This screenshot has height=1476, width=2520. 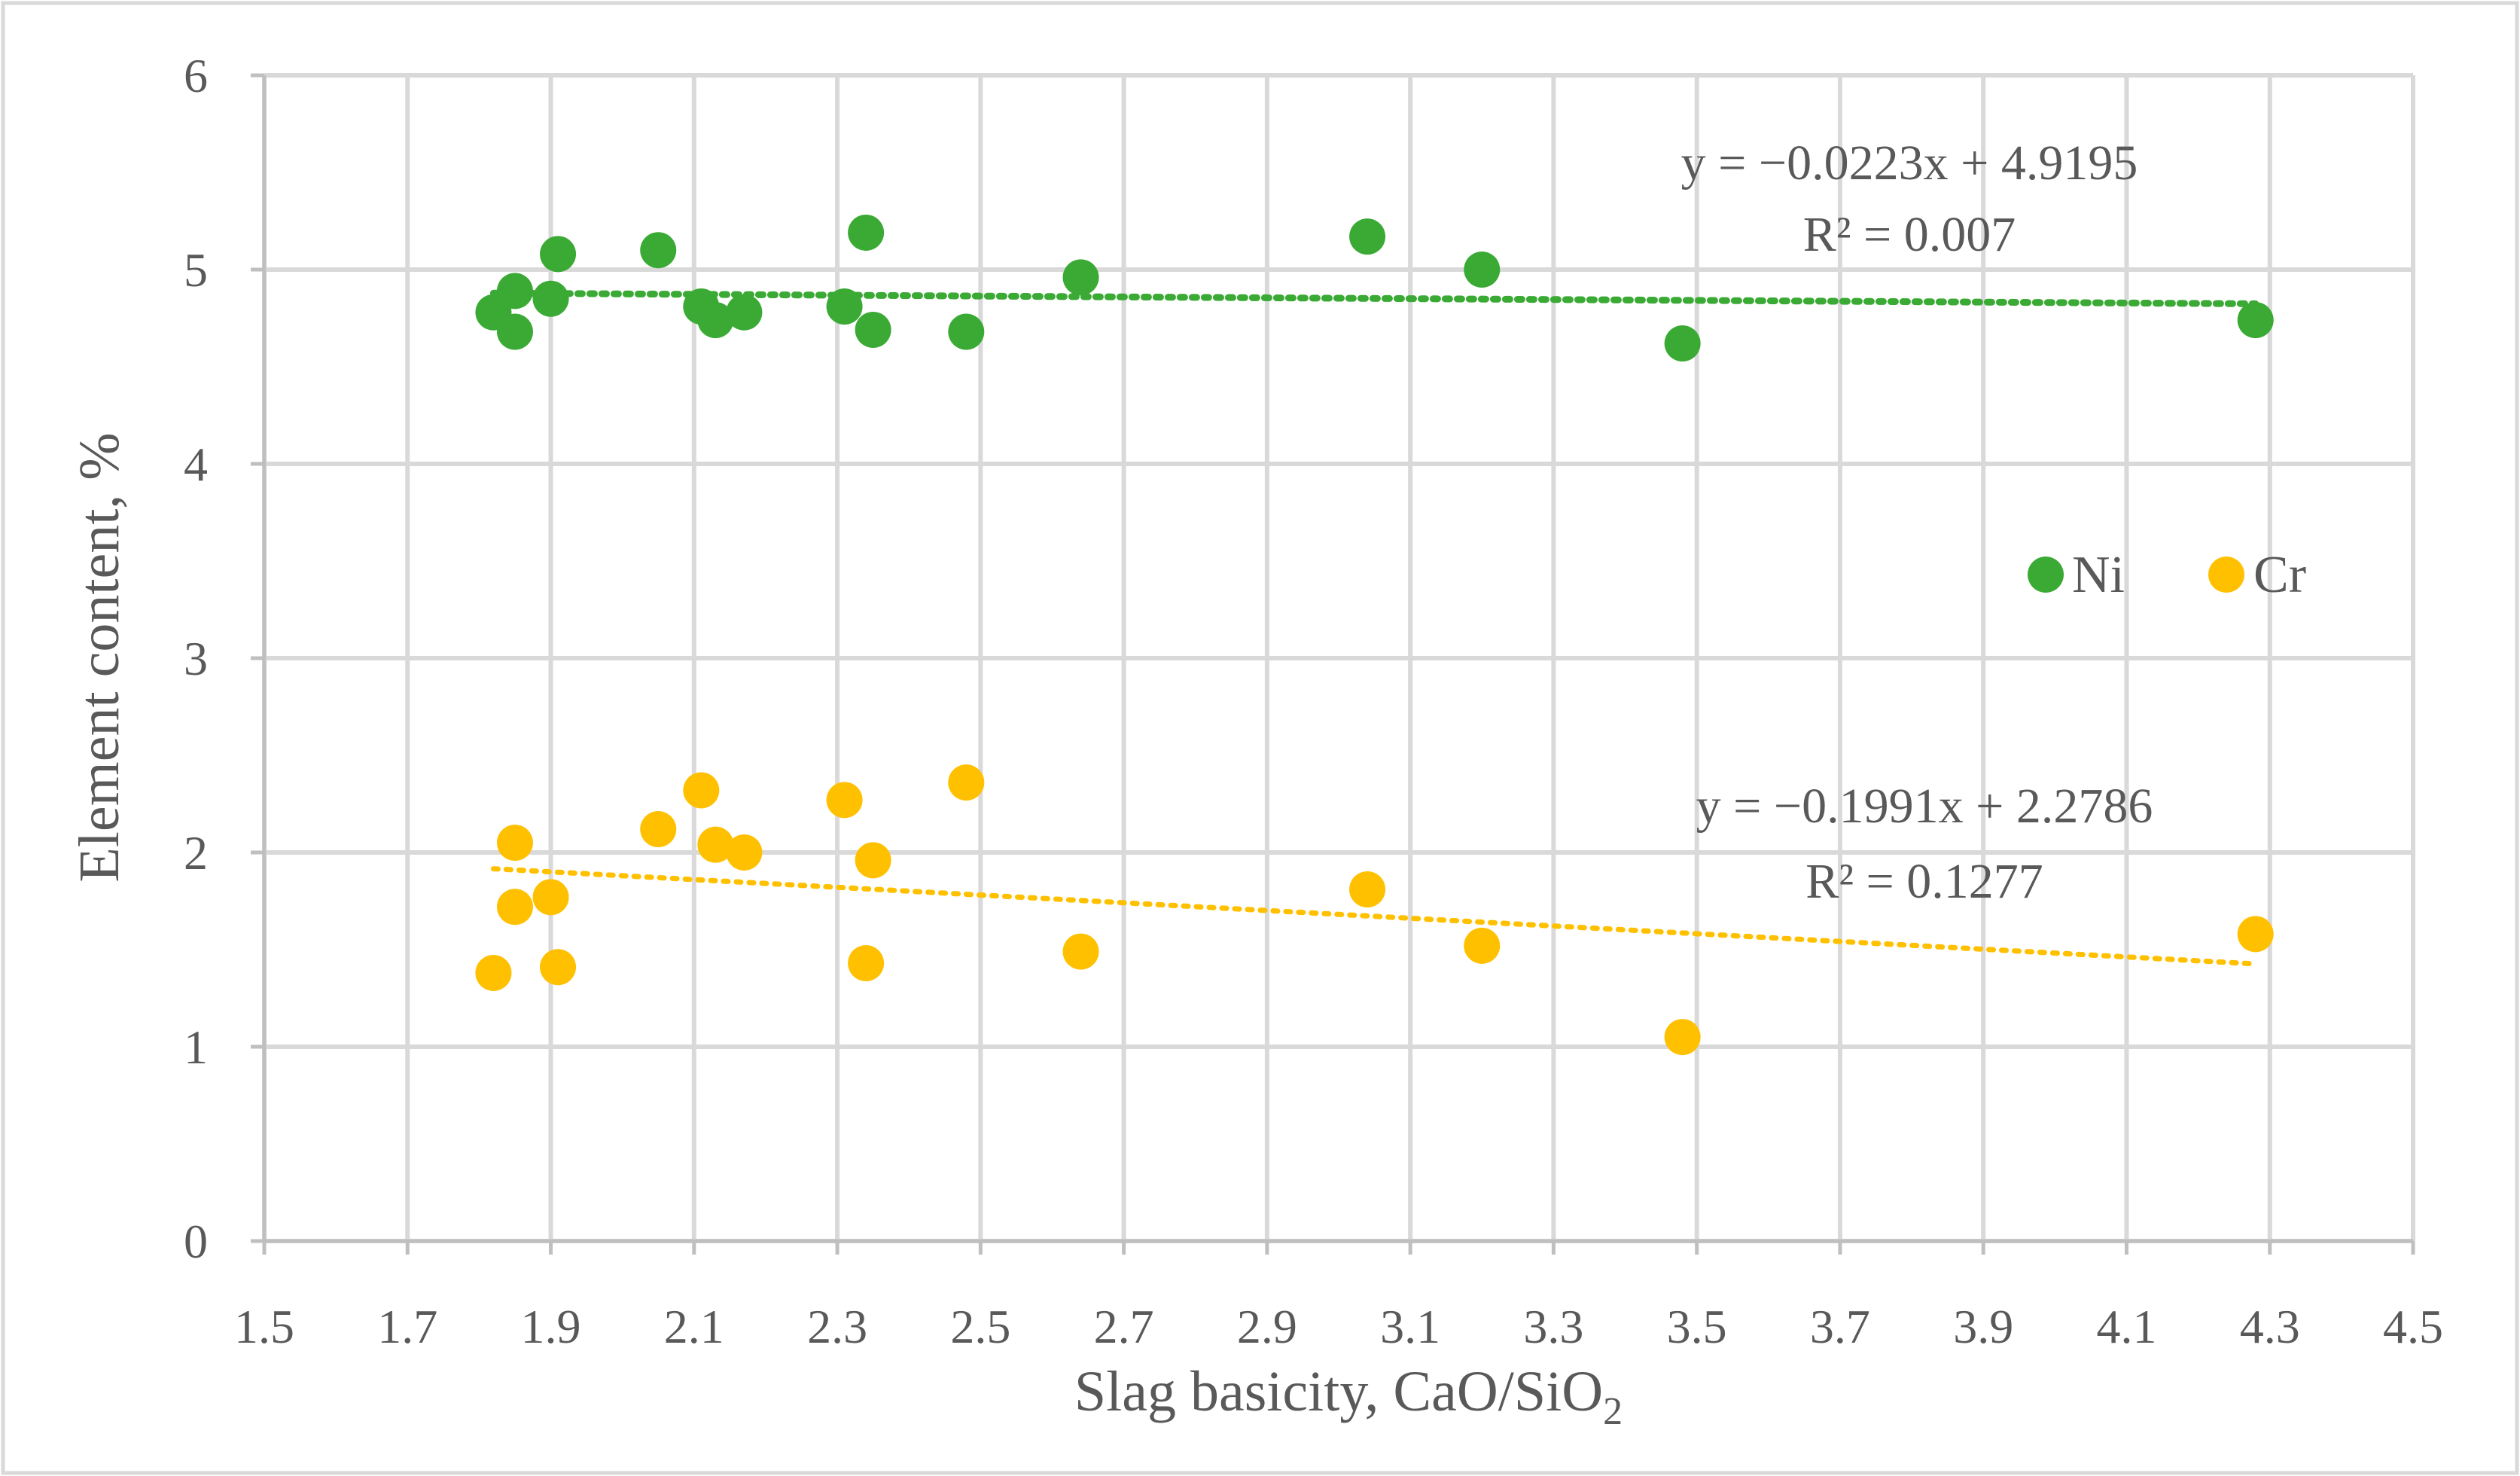 What do you see at coordinates (2270, 1326) in the screenshot?
I see `x-tick-label: 4.3` at bounding box center [2270, 1326].